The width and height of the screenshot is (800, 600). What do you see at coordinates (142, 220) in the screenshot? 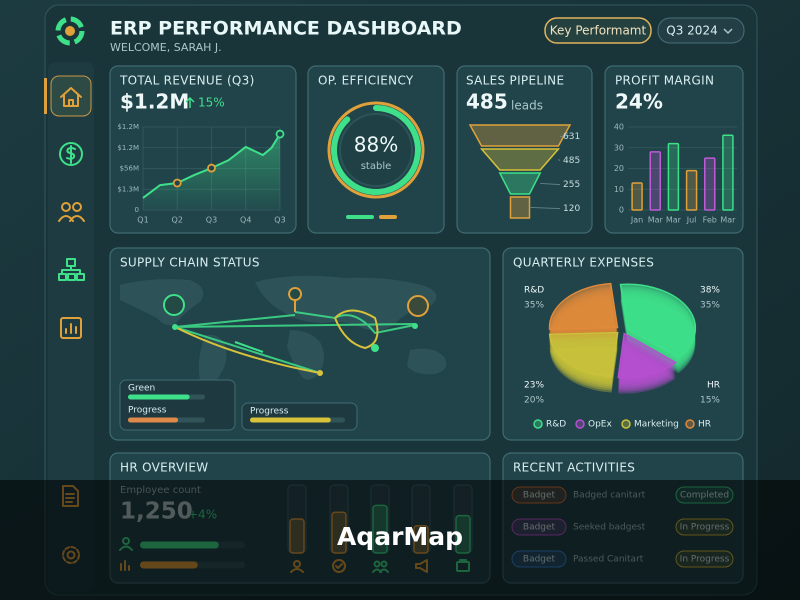
I see `x-tick-label: Q1` at bounding box center [142, 220].